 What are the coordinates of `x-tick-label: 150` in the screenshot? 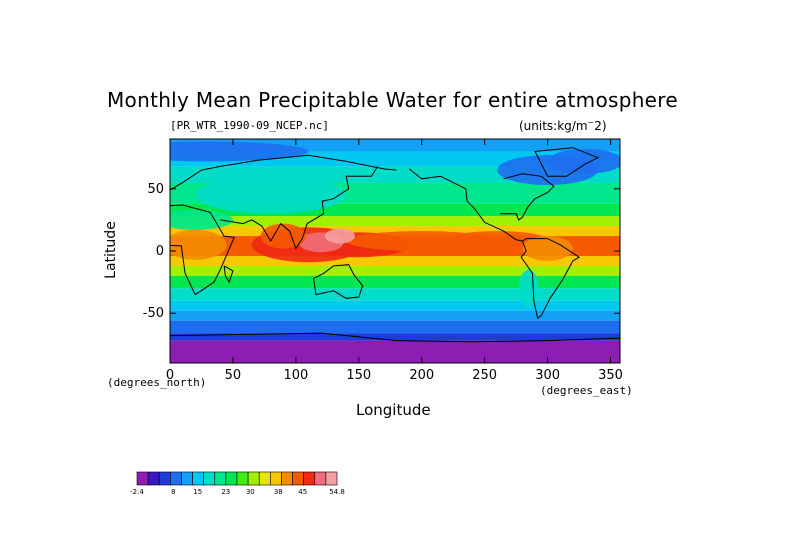 It's located at (358, 375).